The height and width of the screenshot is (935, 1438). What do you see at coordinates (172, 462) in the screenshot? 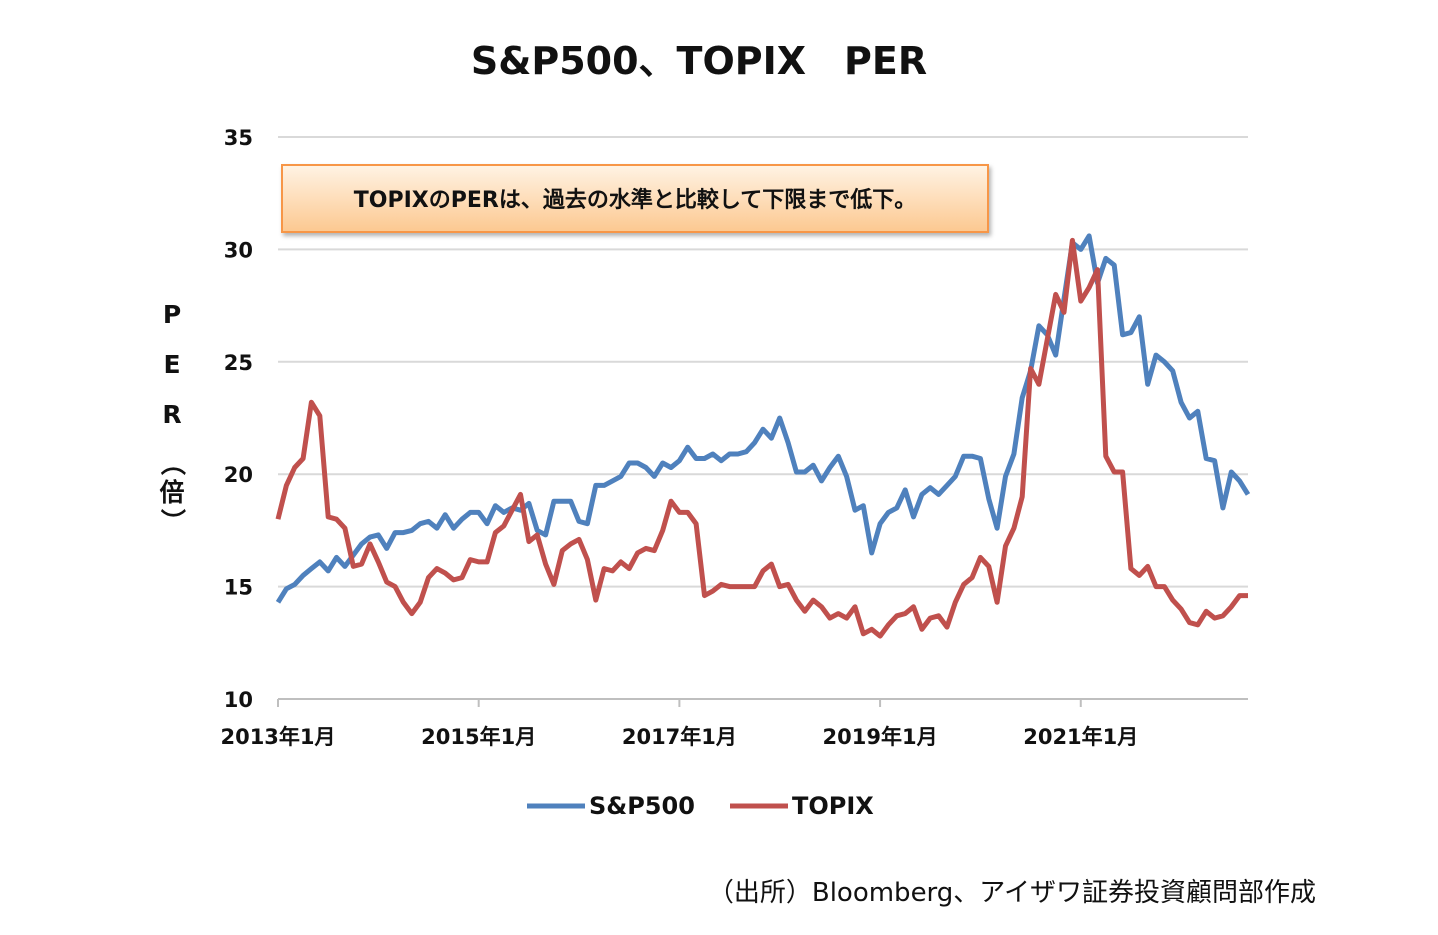
I see `y-axis-label-char: （` at bounding box center [172, 462].